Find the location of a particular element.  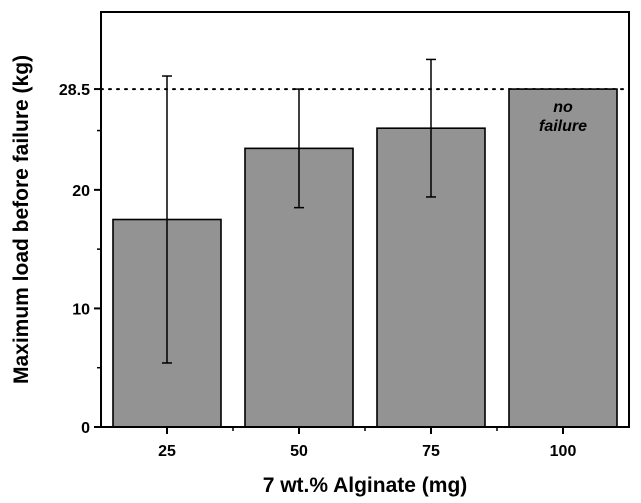

y-tick-label: 0 is located at coordinates (85, 428).